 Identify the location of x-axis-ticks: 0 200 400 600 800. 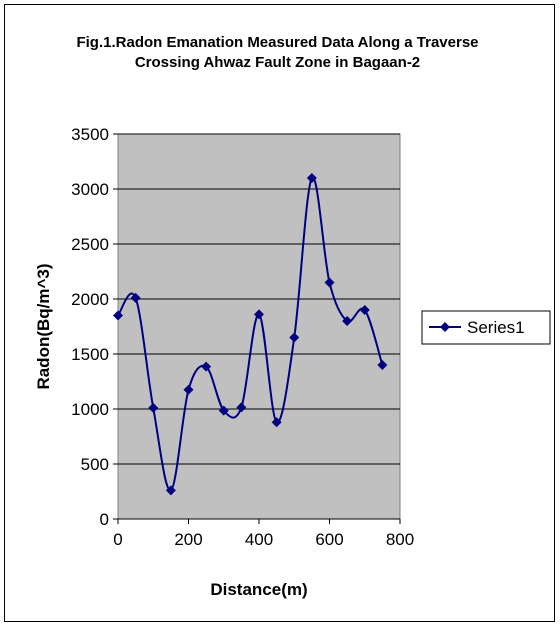
(263, 533).